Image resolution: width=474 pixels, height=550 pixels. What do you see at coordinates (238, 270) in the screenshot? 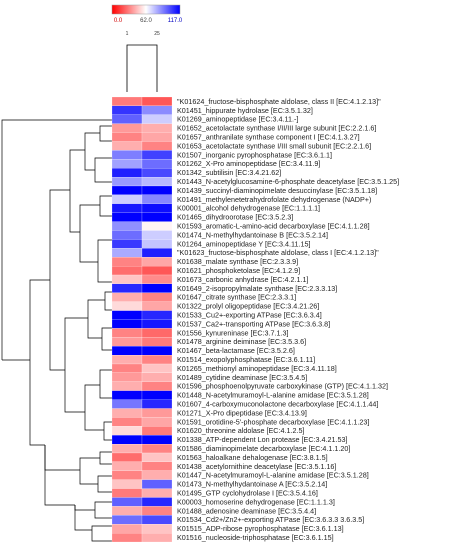
I see `row-label: K01621_phosphoketolase [EC:4.1.2.9]` at bounding box center [238, 270].